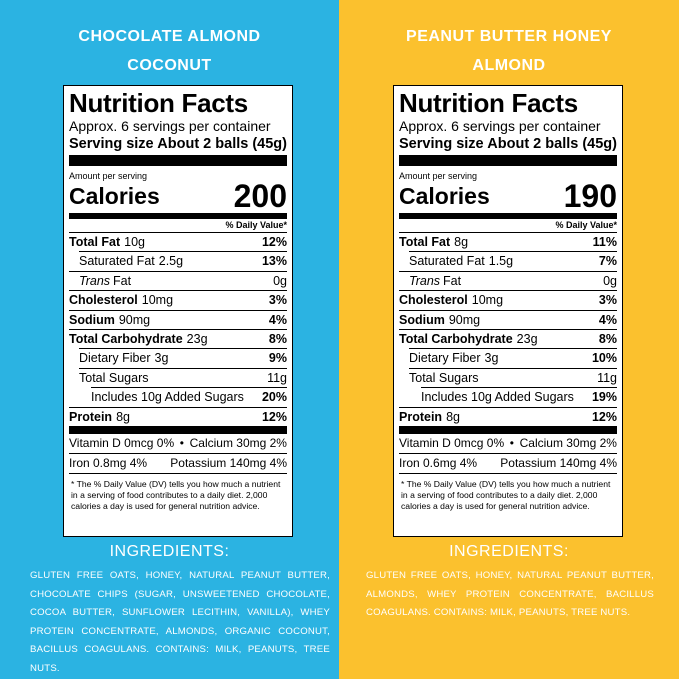 This screenshot has height=679, width=679. Describe the element at coordinates (277, 319) in the screenshot. I see `nutrient-dv: 4%` at that location.